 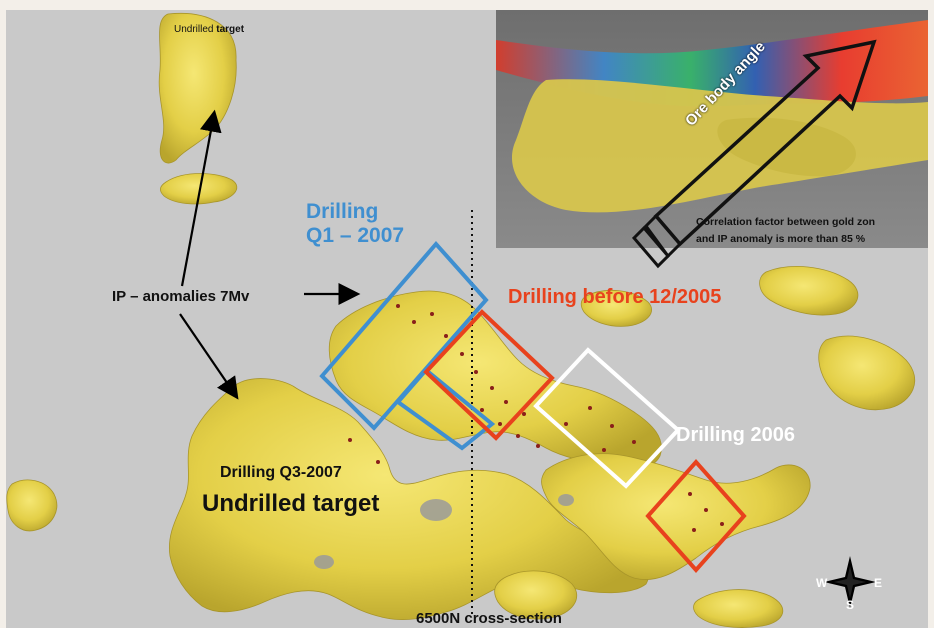 What do you see at coordinates (822, 583) in the screenshot?
I see `compass-w: W` at bounding box center [822, 583].